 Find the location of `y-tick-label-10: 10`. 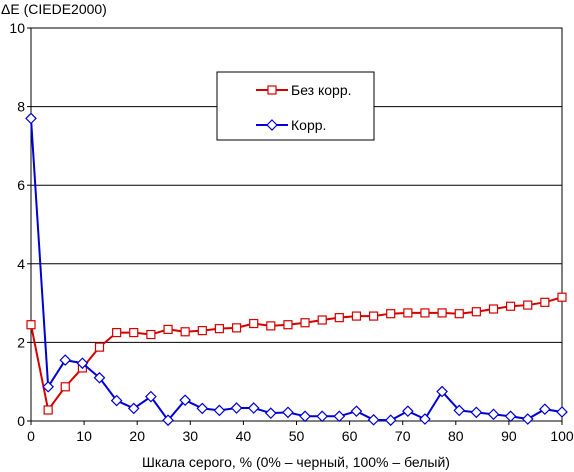

y-tick-label-10: 10 is located at coordinates (17, 28).